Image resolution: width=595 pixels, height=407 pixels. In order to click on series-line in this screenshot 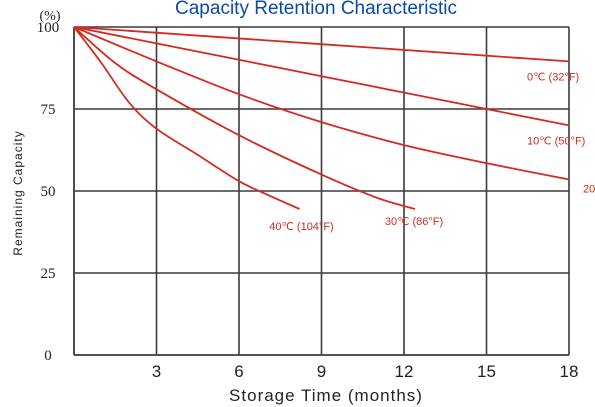, I will do `click(321, 44)`.